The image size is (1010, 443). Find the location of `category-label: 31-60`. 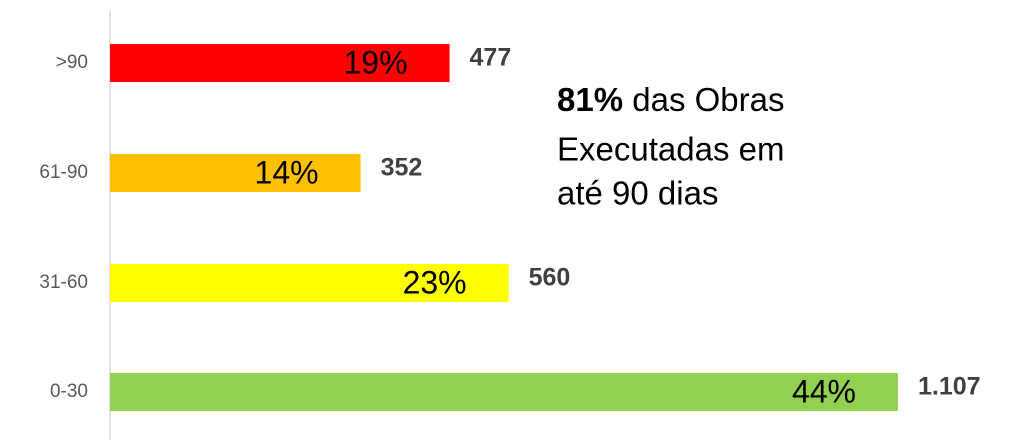

category-label: 31-60 is located at coordinates (63, 282).